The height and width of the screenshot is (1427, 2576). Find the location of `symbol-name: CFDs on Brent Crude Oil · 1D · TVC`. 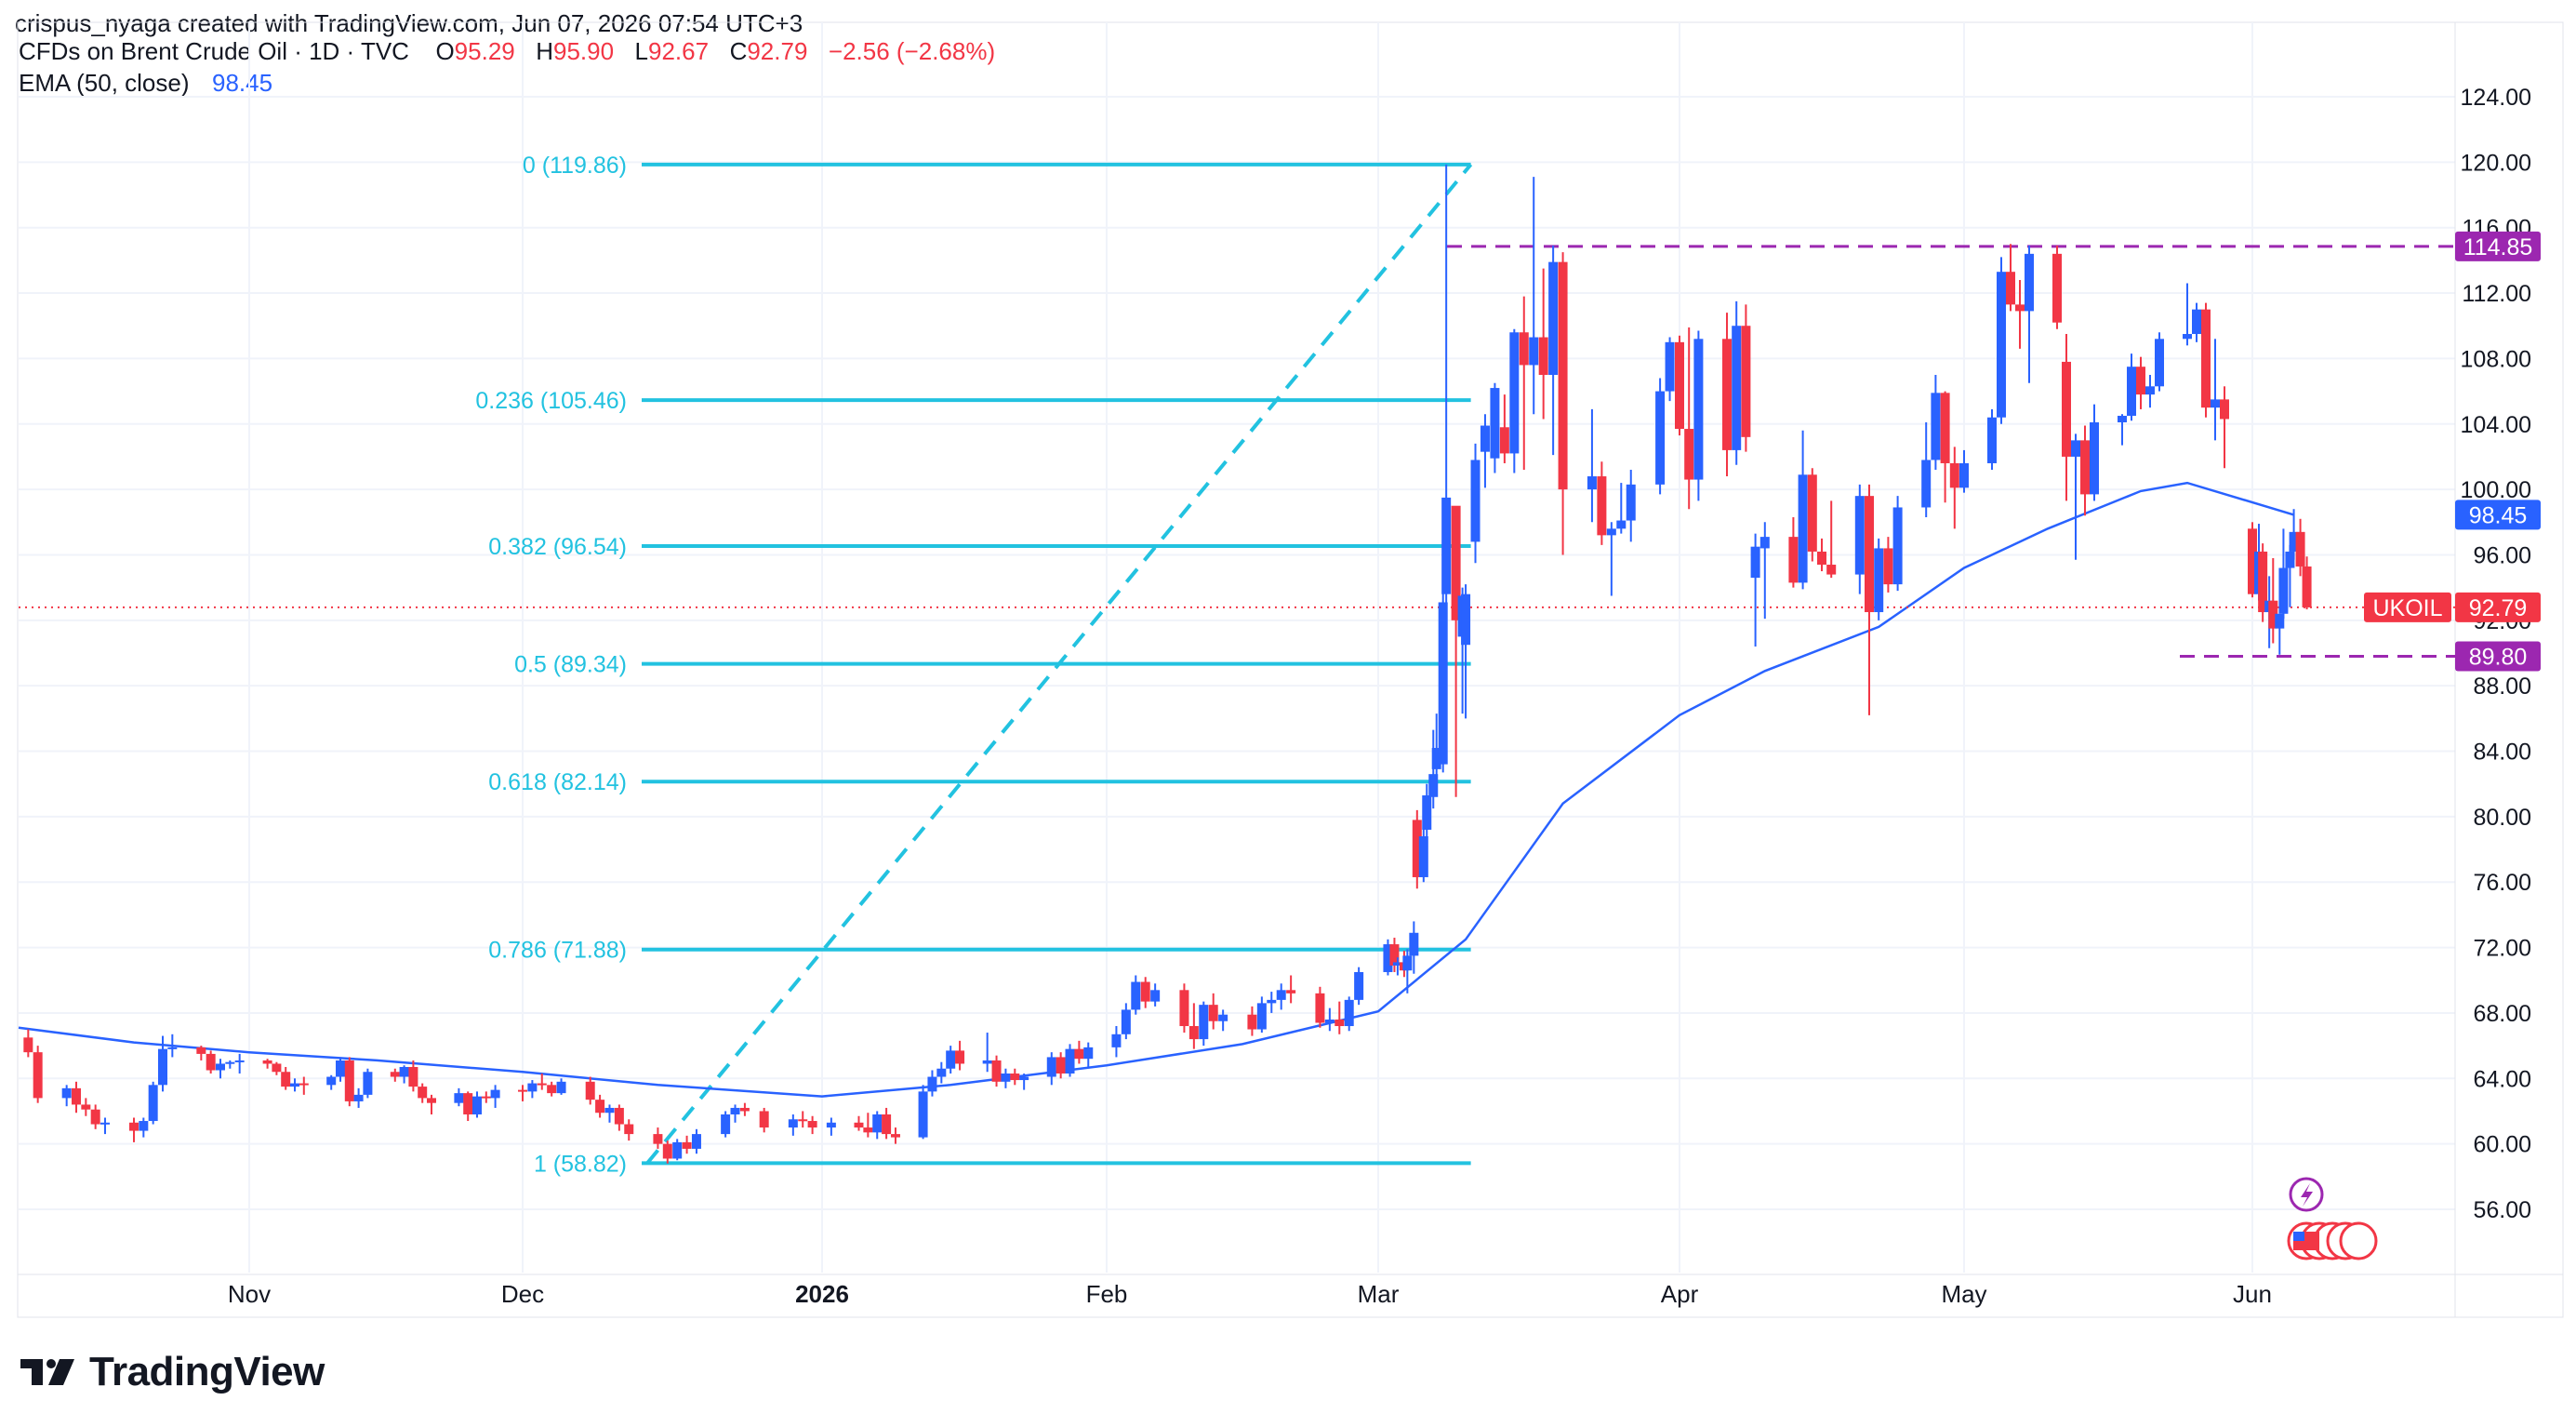

symbol-name: CFDs on Brent Crude Oil · 1D · TVC is located at coordinates (214, 51).